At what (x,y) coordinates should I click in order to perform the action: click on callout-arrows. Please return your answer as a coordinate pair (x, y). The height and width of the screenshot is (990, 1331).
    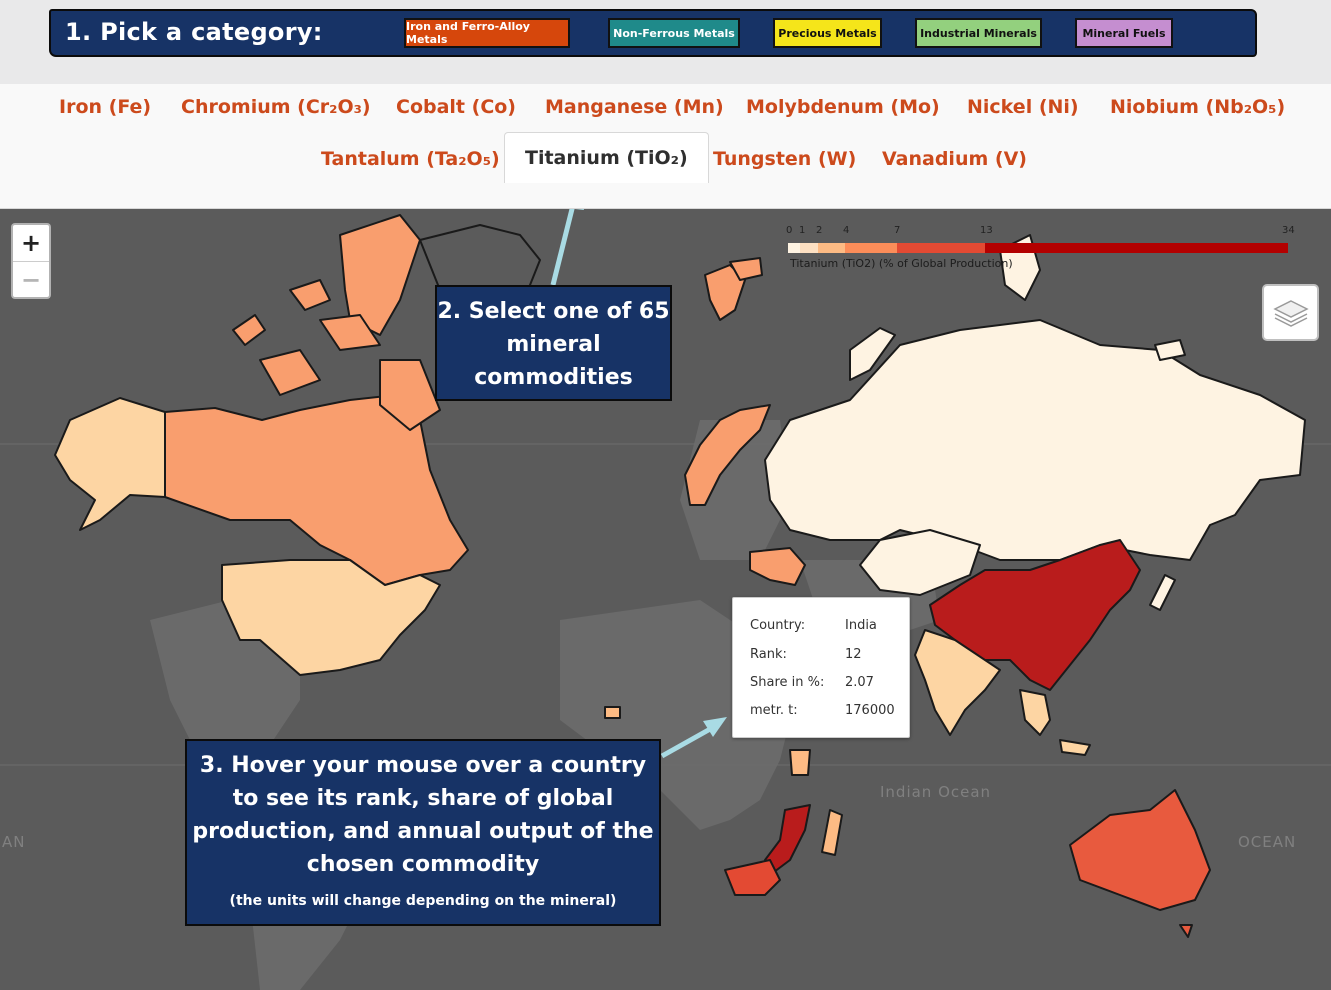
    Looking at the image, I should click on (638, 484).